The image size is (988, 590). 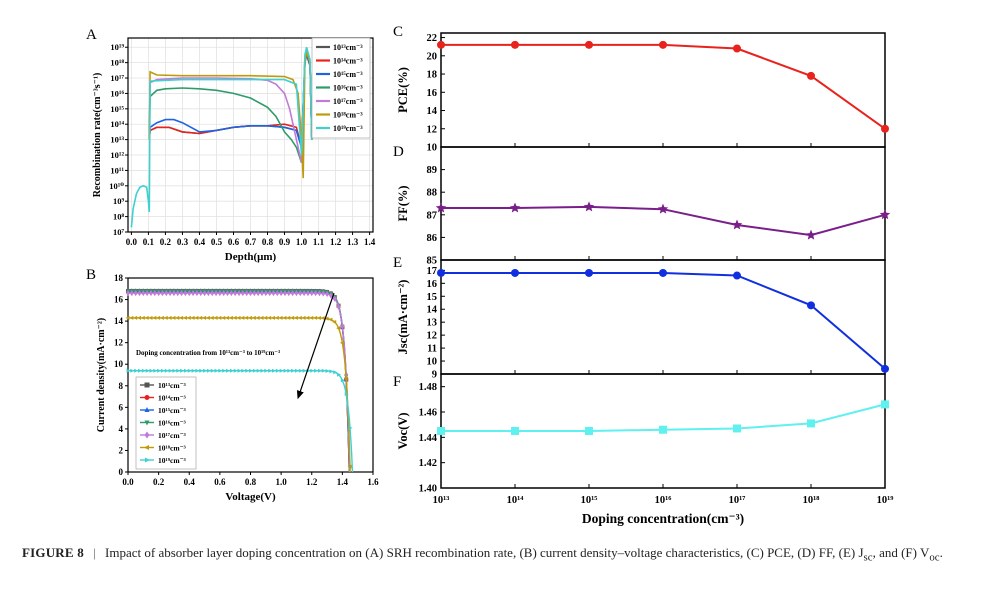 What do you see at coordinates (172, 448) in the screenshot?
I see `legend-label-b: 10¹⁸cm⁻³` at bounding box center [172, 448].